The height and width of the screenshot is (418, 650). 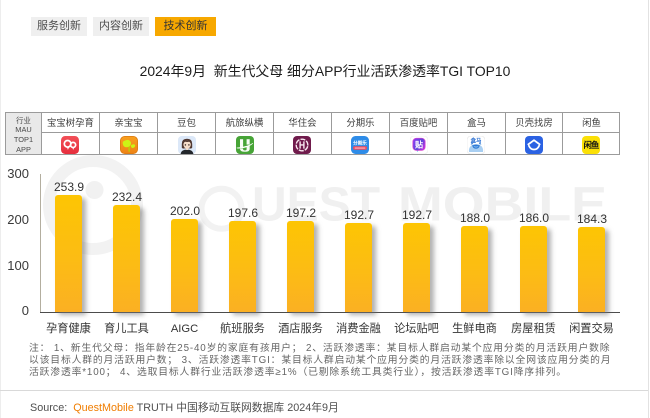 What do you see at coordinates (592, 145) in the screenshot?
I see `svg-text: 闲鱼` at bounding box center [592, 145].